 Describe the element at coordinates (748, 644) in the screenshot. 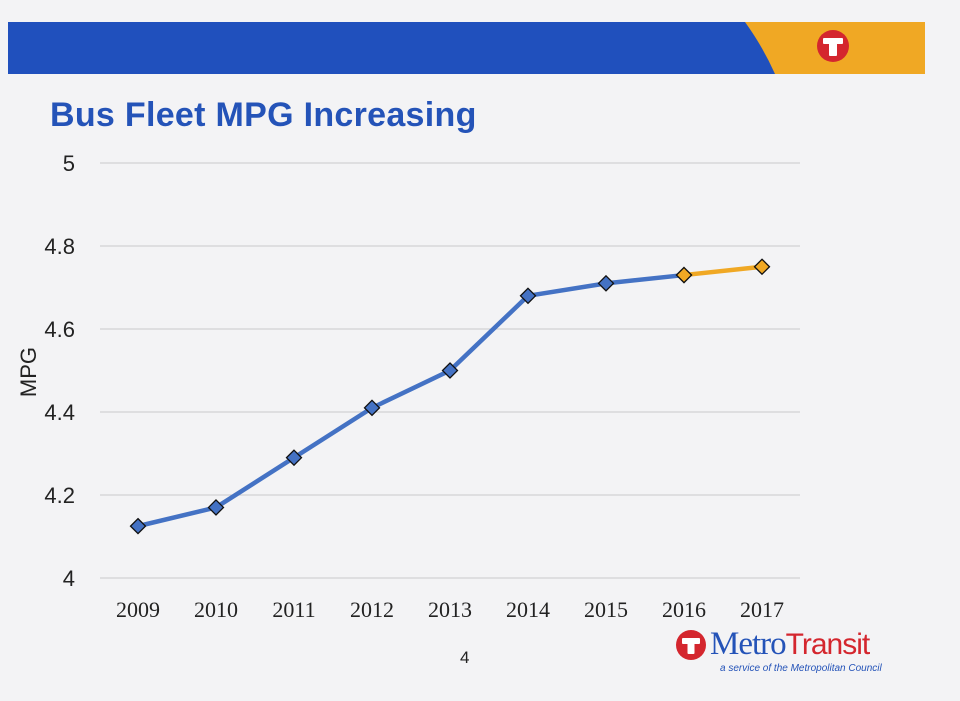

I see `logo-metro: Metro` at that location.